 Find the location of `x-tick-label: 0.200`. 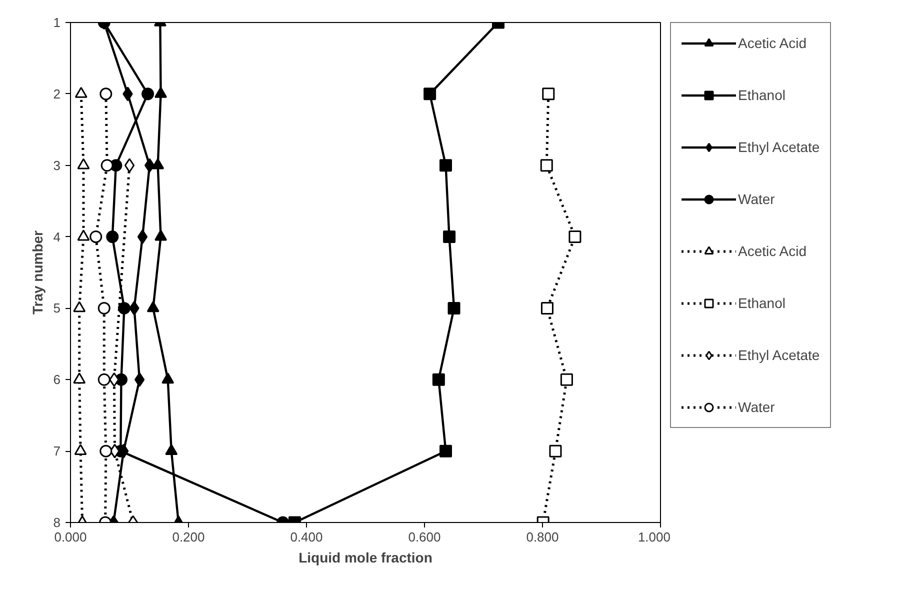

x-tick-label: 0.200 is located at coordinates (188, 537).